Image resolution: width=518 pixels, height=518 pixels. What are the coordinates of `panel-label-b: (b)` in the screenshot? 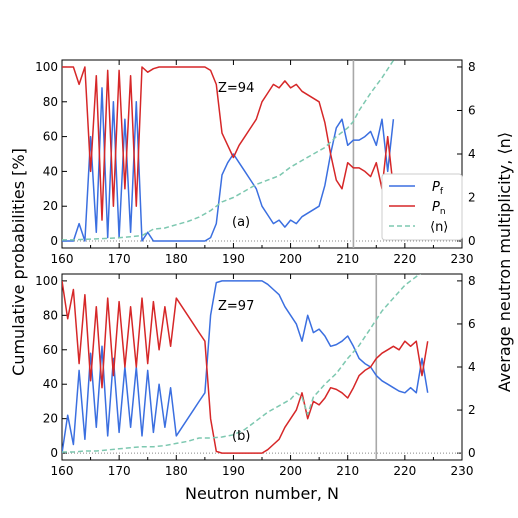 It's located at (241, 436).